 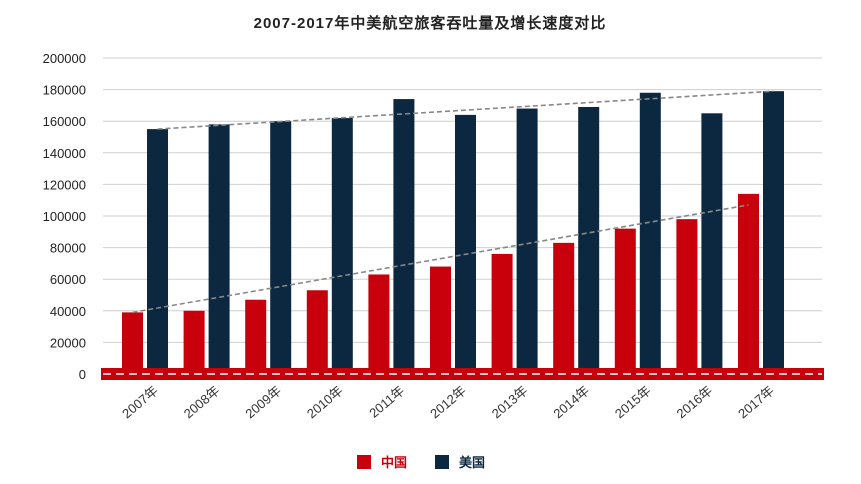 What do you see at coordinates (510, 402) in the screenshot?
I see `x-tick-label: 2013年` at bounding box center [510, 402].